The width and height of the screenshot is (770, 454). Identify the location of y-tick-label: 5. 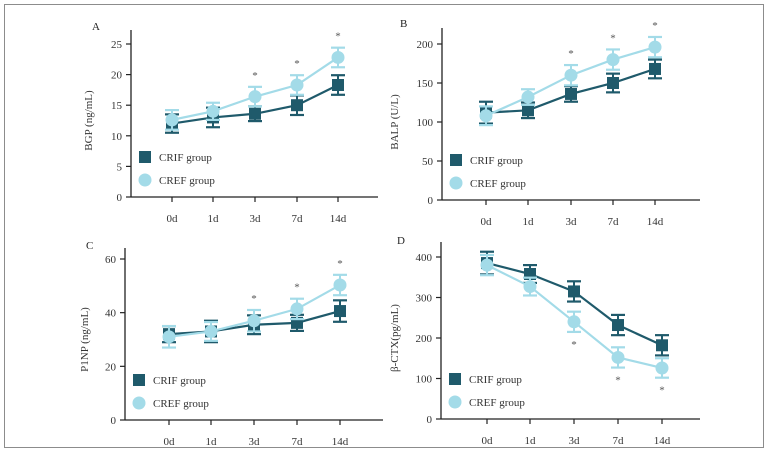
(120, 167).